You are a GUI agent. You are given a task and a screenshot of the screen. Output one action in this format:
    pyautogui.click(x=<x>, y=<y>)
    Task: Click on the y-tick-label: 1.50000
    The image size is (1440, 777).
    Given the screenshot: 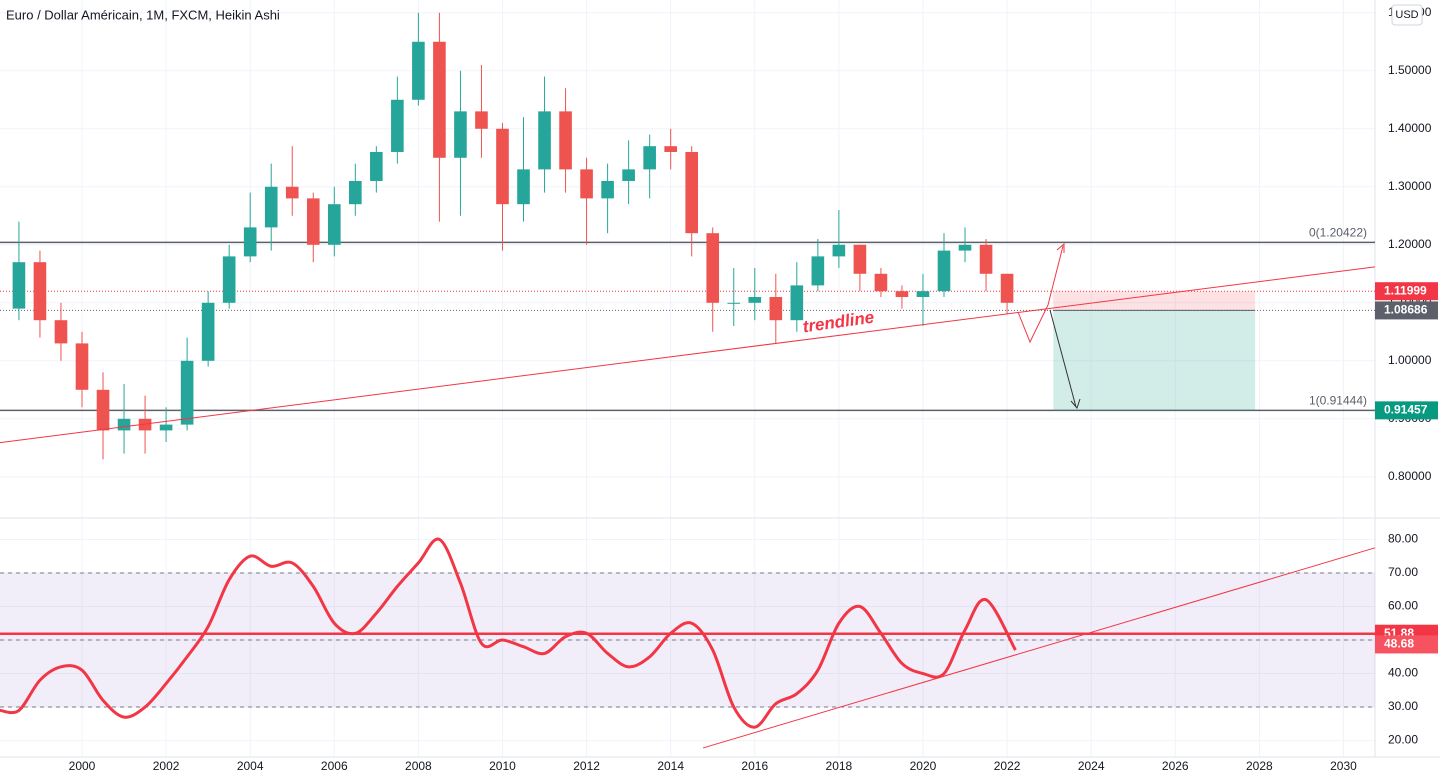 What is the action you would take?
    pyautogui.click(x=1410, y=70)
    